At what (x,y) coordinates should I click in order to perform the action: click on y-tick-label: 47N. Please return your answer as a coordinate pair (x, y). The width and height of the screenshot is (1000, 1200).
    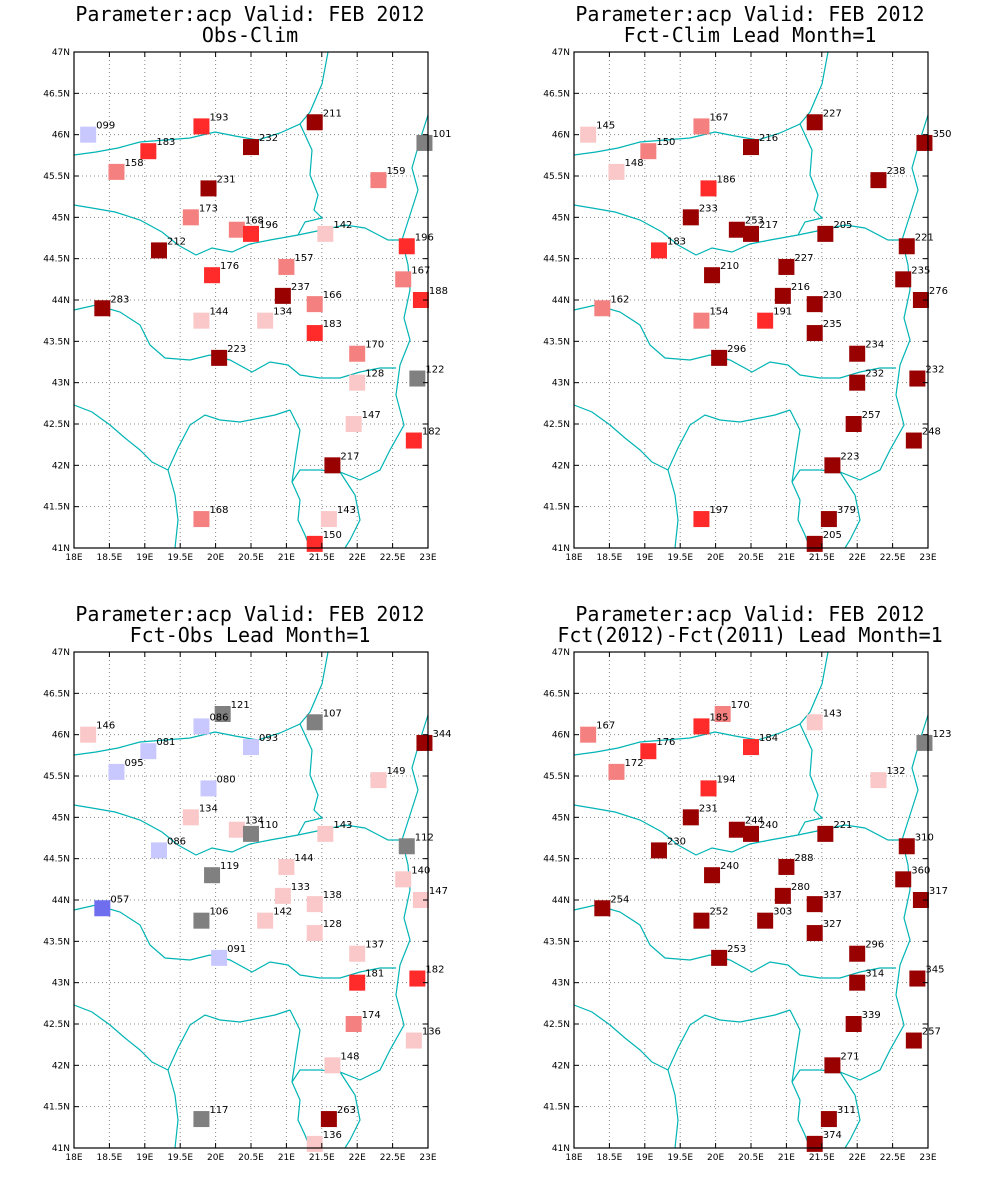
    Looking at the image, I should click on (561, 53).